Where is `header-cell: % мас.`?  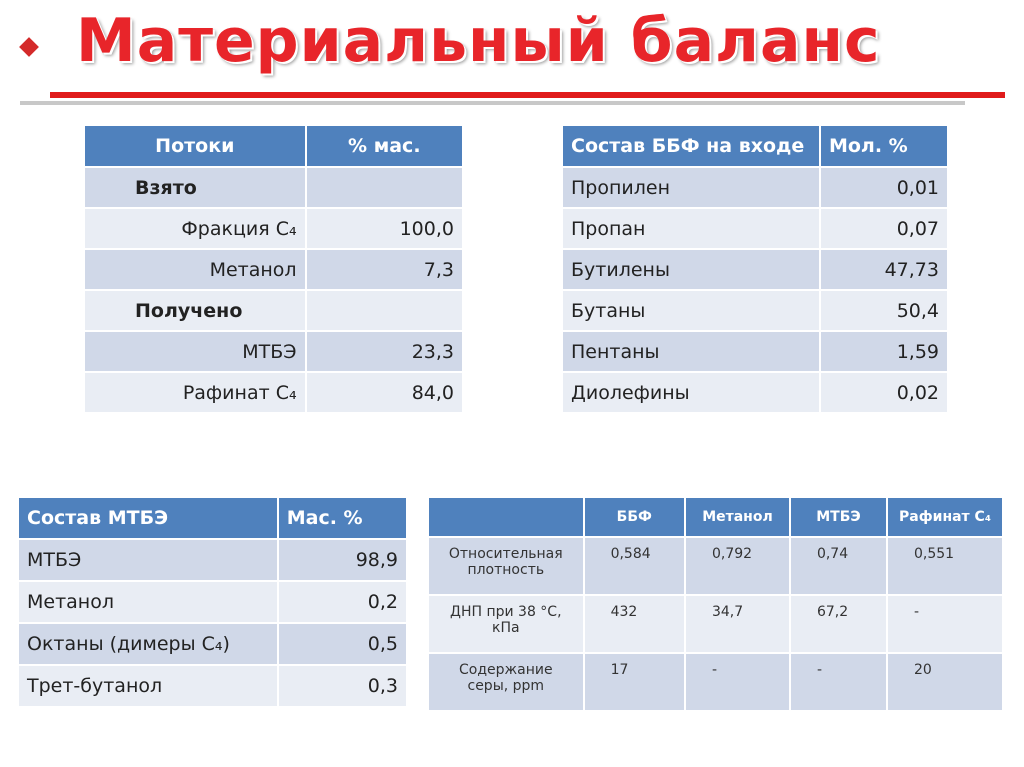
header-cell: % мас. is located at coordinates (384, 146).